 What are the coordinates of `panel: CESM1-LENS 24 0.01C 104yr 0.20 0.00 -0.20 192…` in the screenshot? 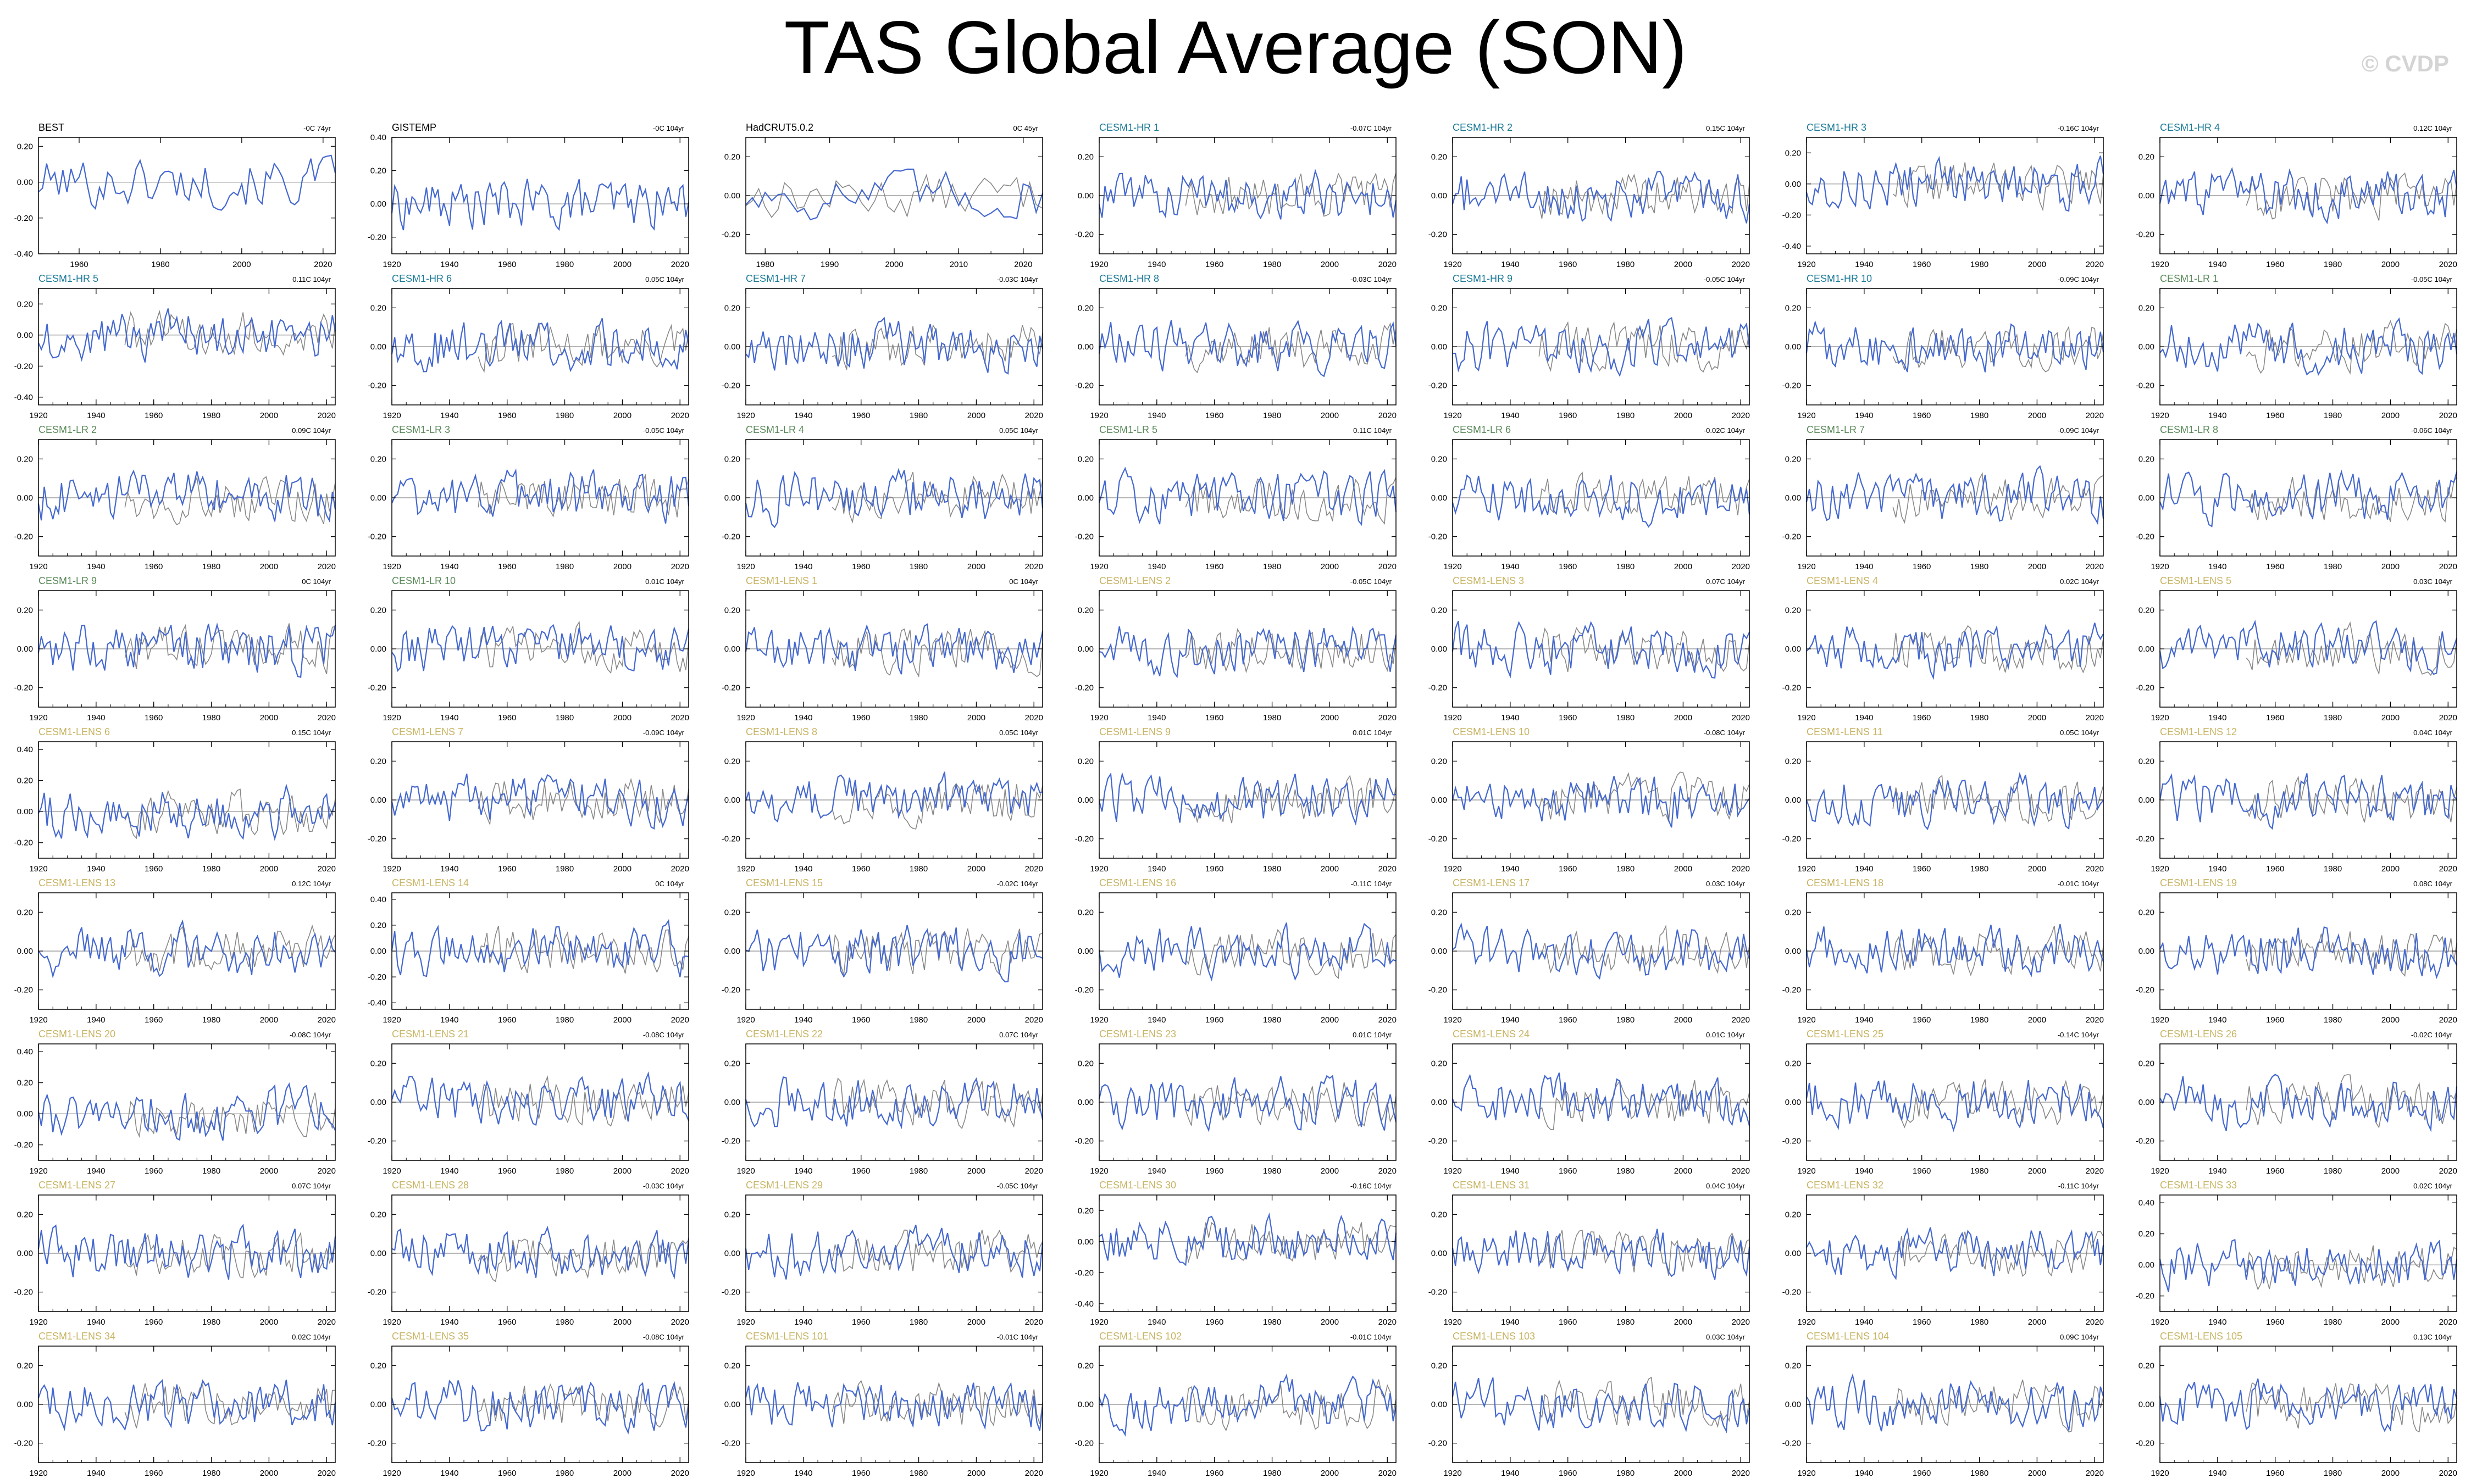 It's located at (1589, 1102).